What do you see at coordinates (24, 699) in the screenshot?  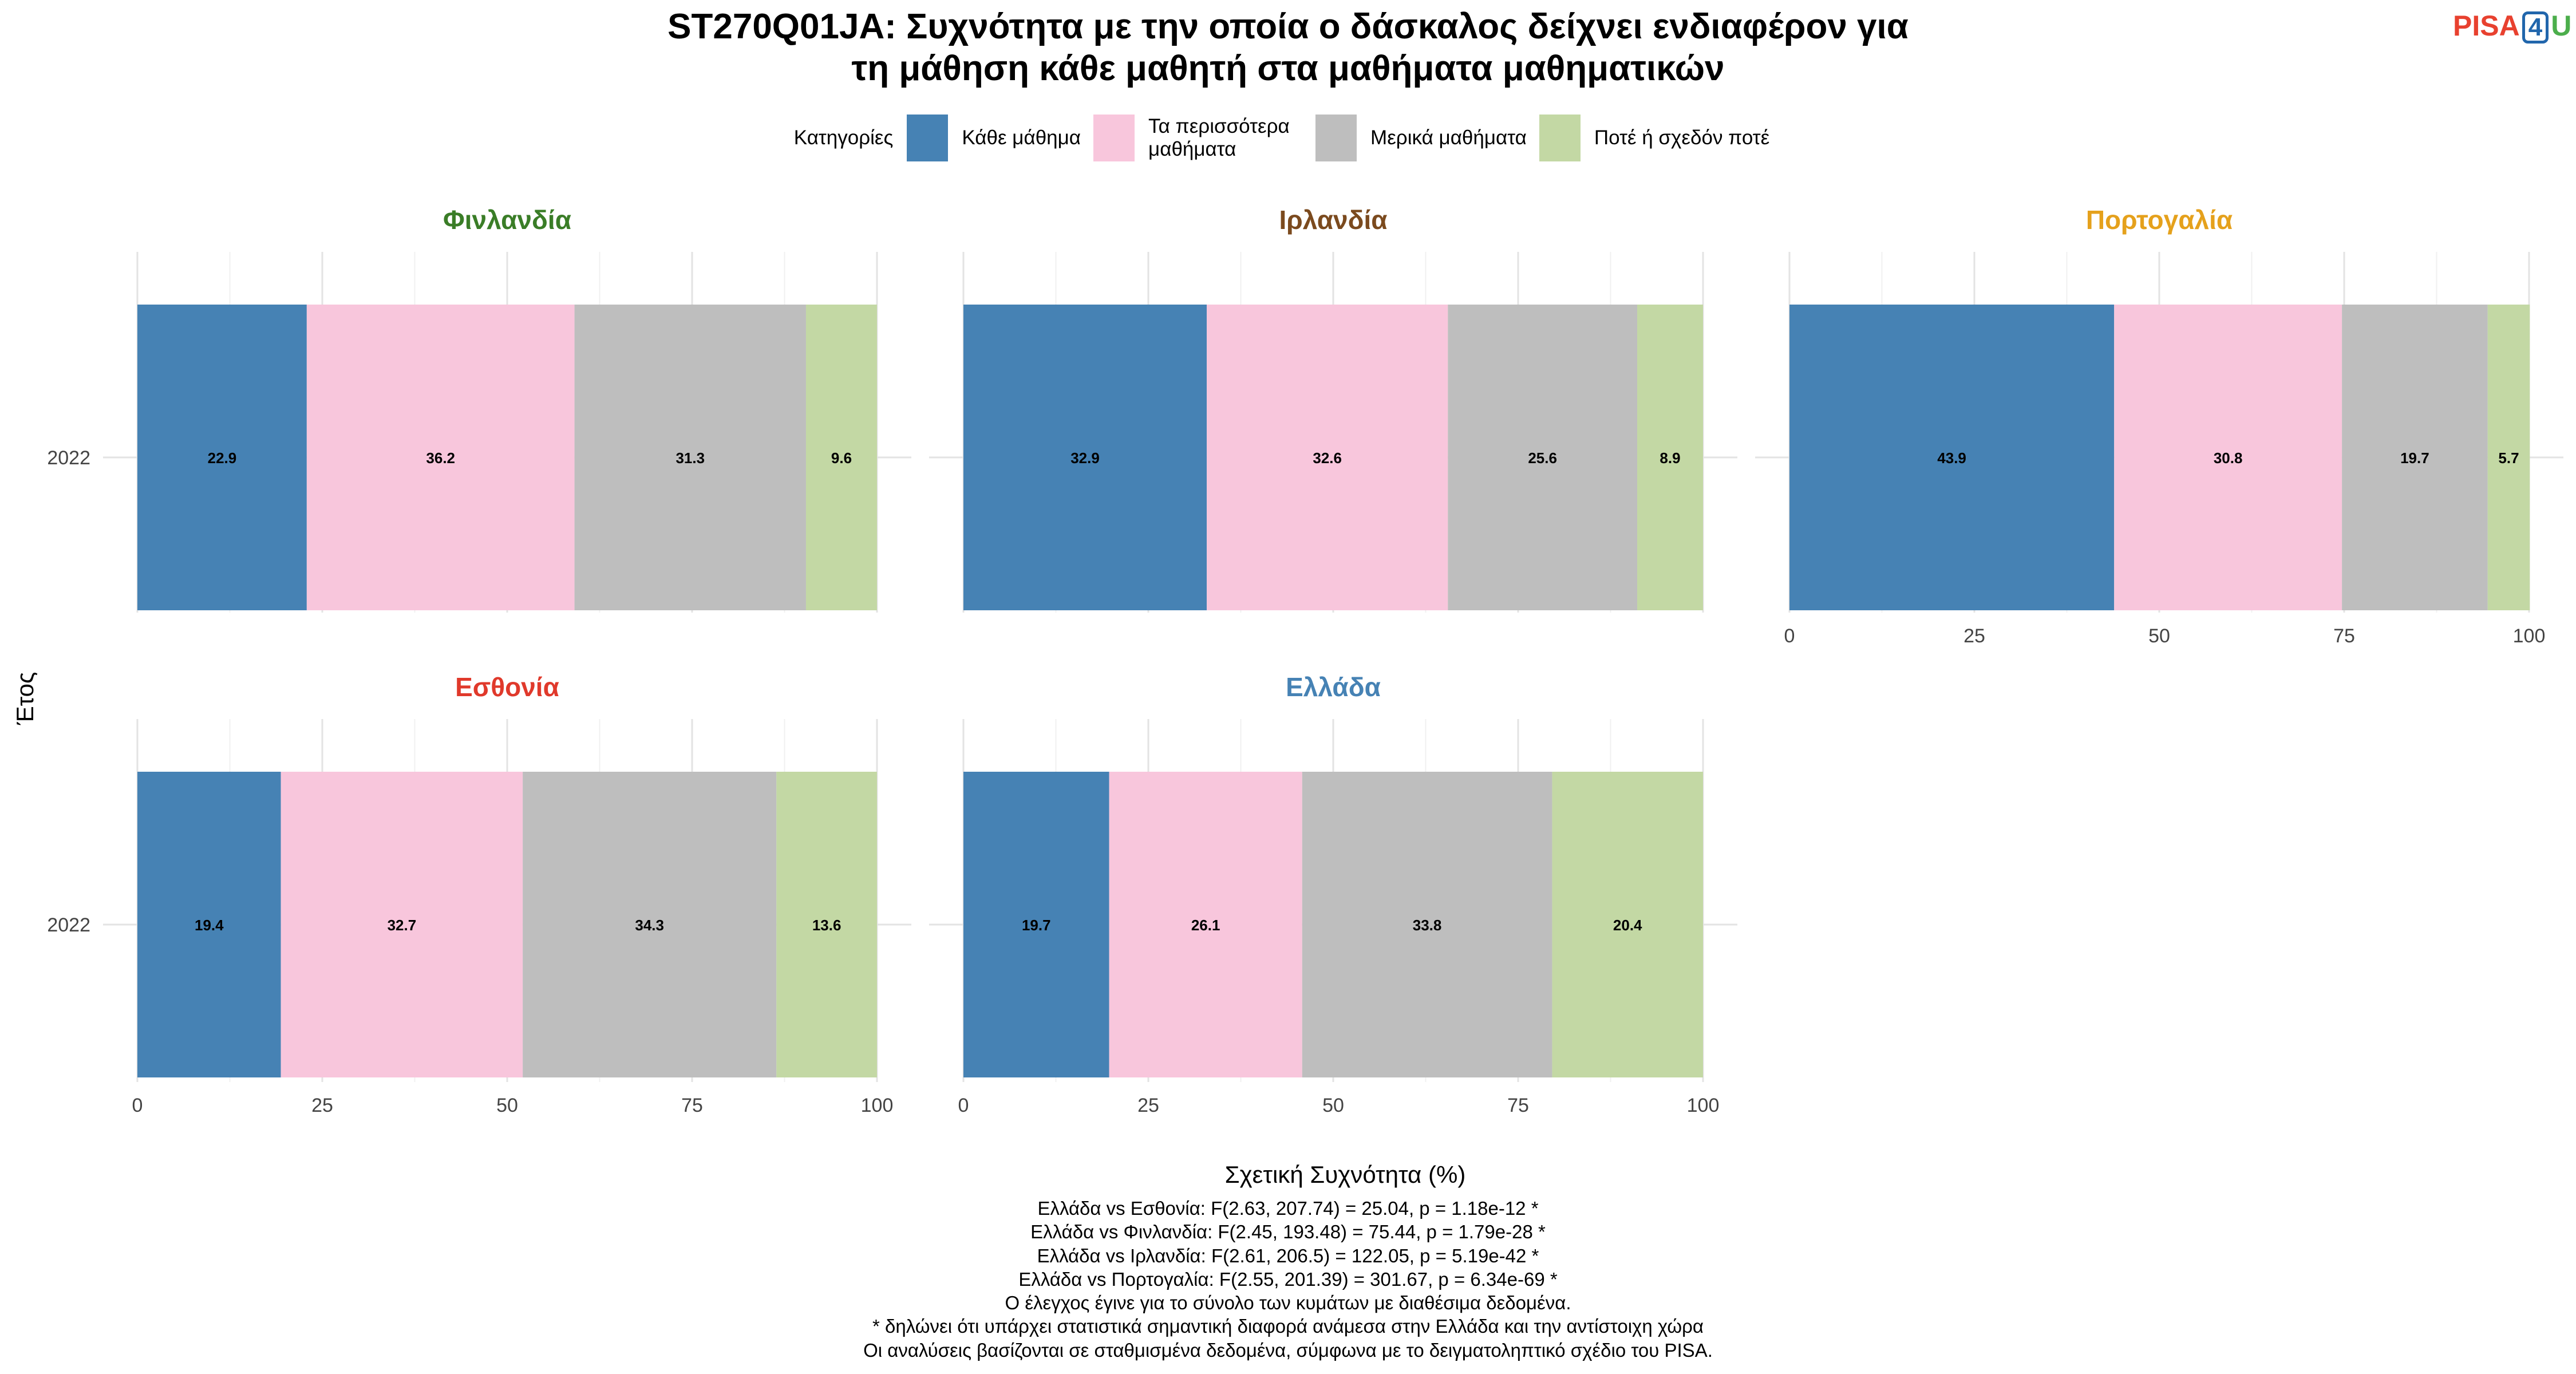 I see `y-axis-title: Έτος` at bounding box center [24, 699].